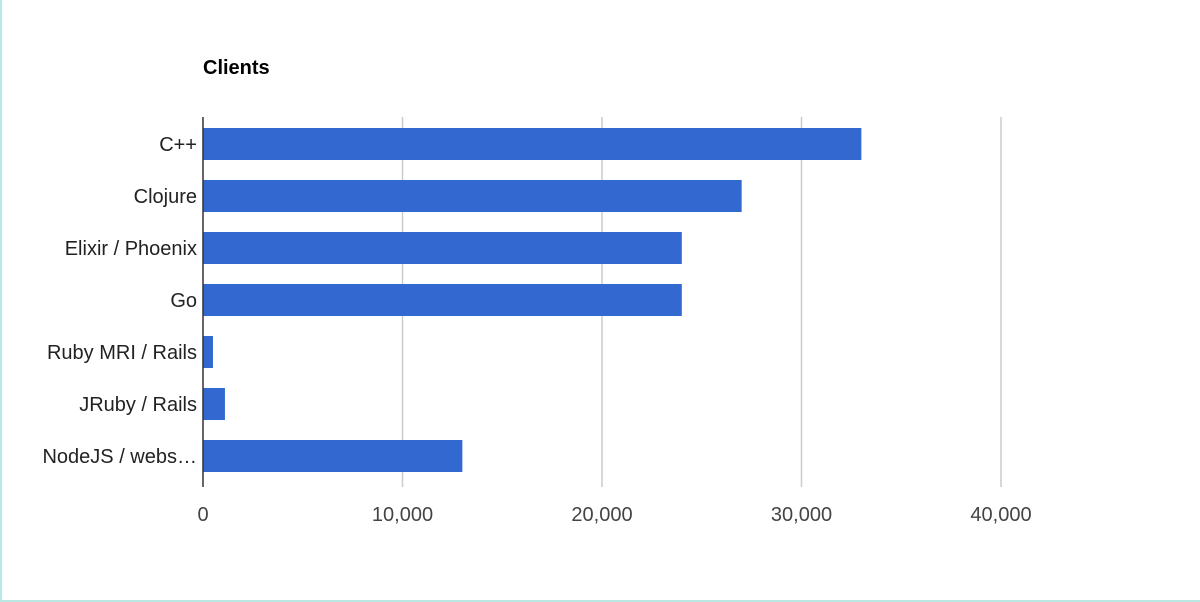 Image resolution: width=1200 pixels, height=602 pixels. I want to click on chart-title: Clients, so click(236, 68).